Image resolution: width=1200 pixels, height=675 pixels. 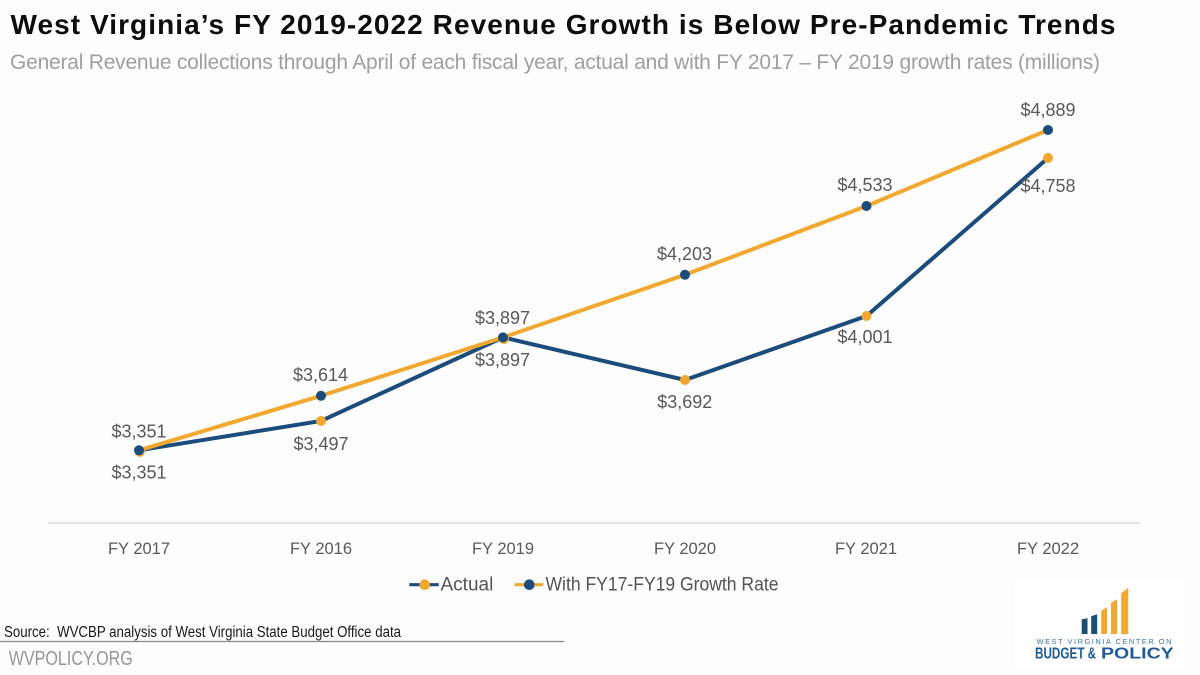 What do you see at coordinates (866, 549) in the screenshot?
I see `svg-text: FY 2021` at bounding box center [866, 549].